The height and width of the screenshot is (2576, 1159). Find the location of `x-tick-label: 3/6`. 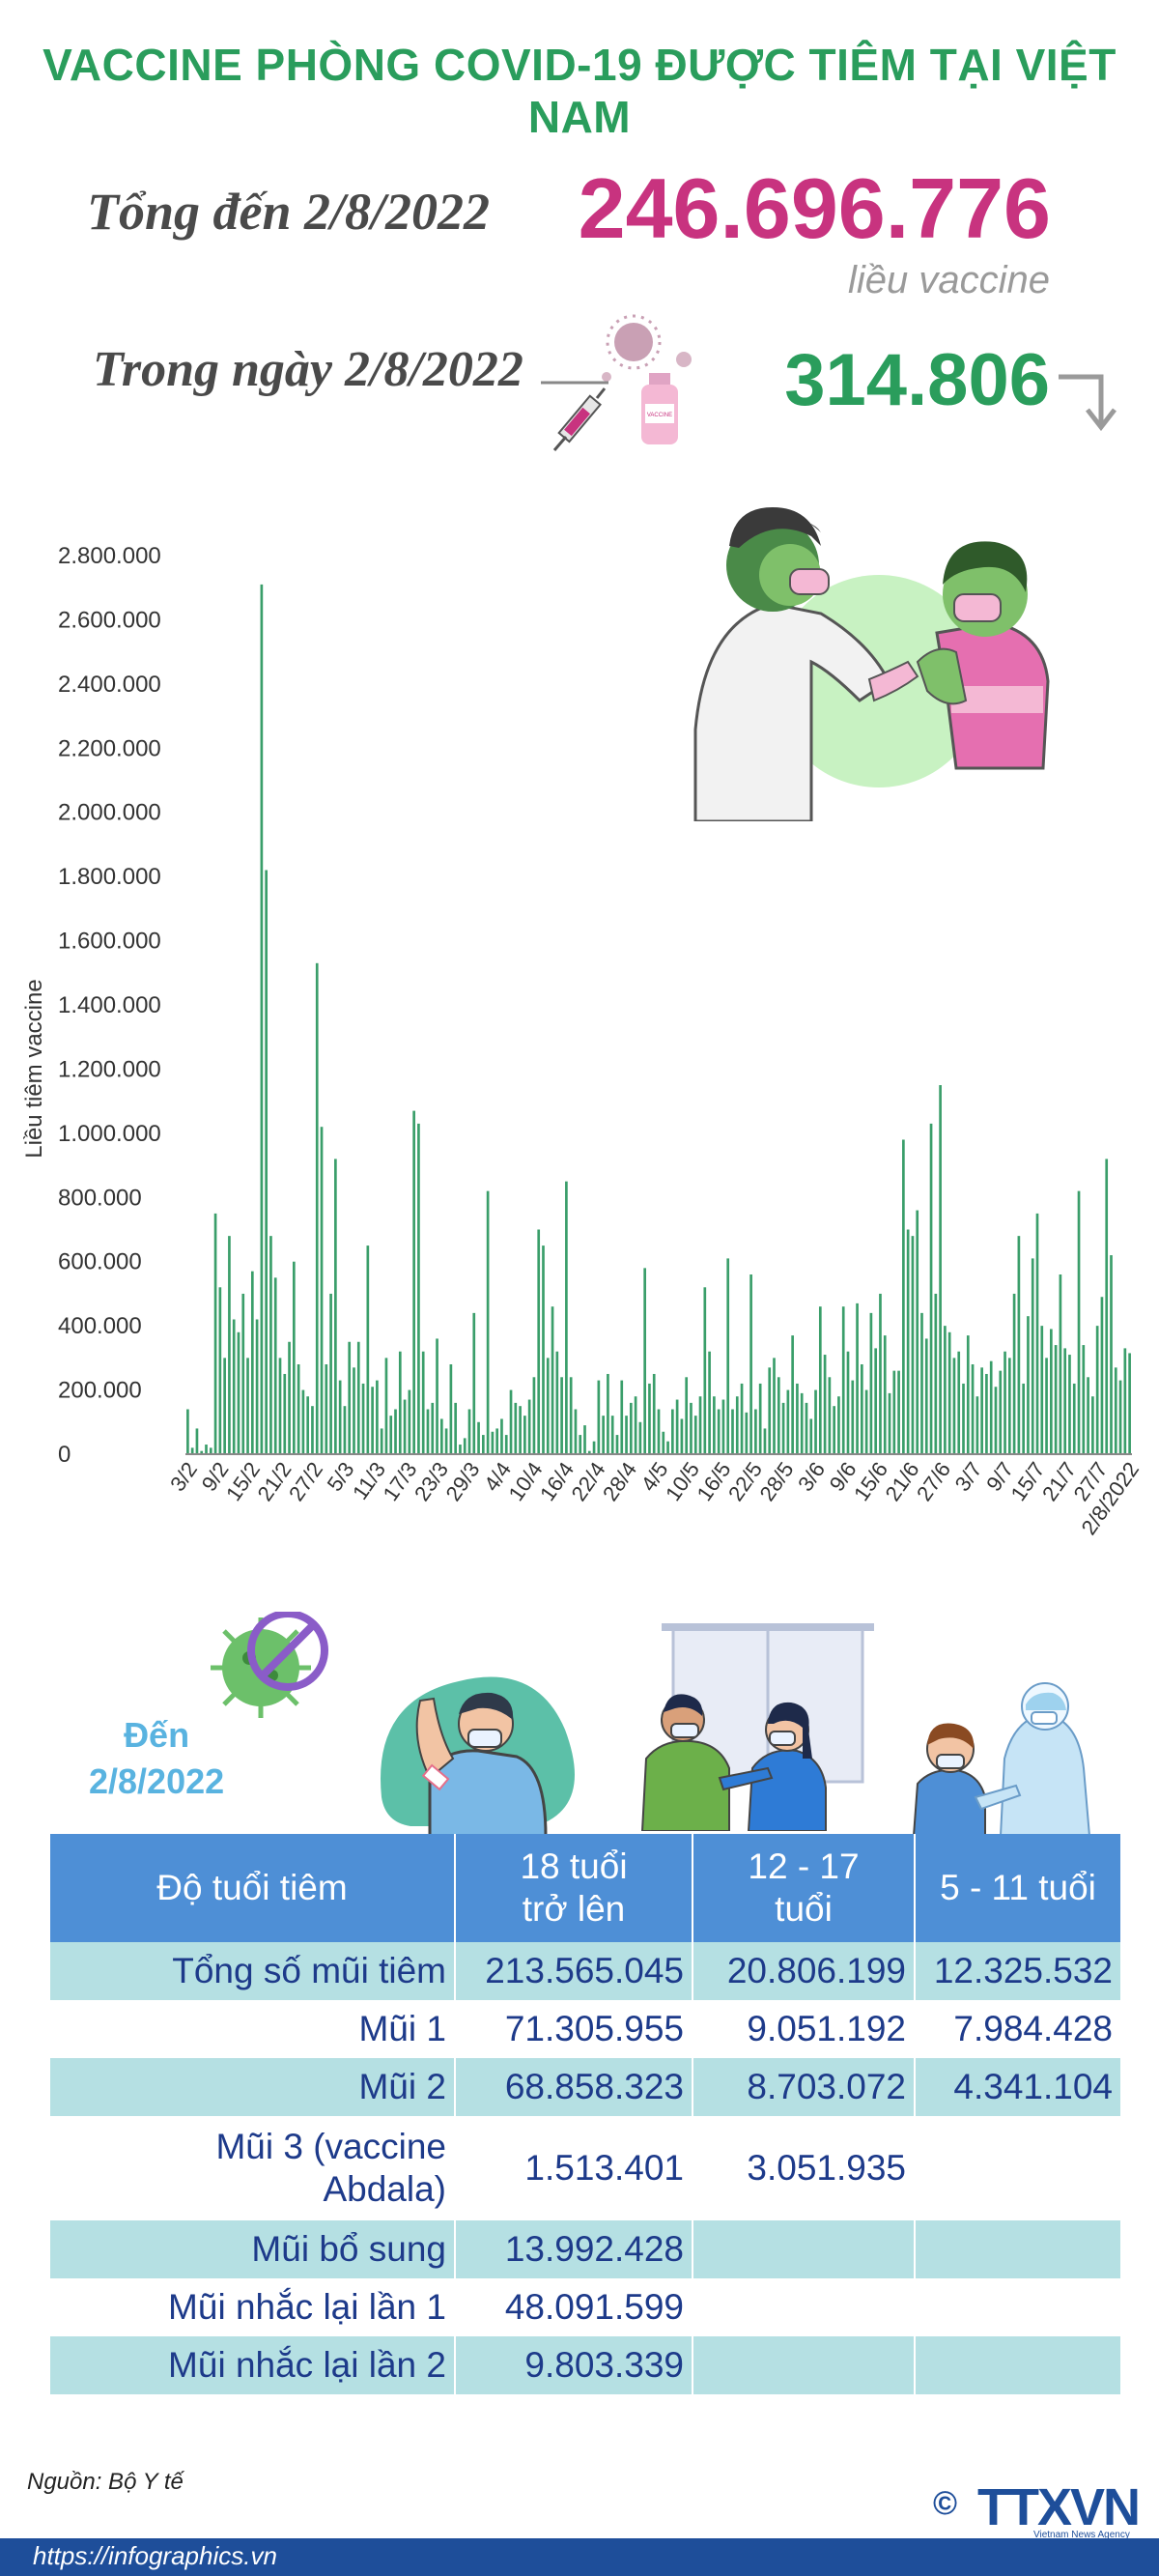

x-tick-label: 3/6 is located at coordinates (812, 1477).